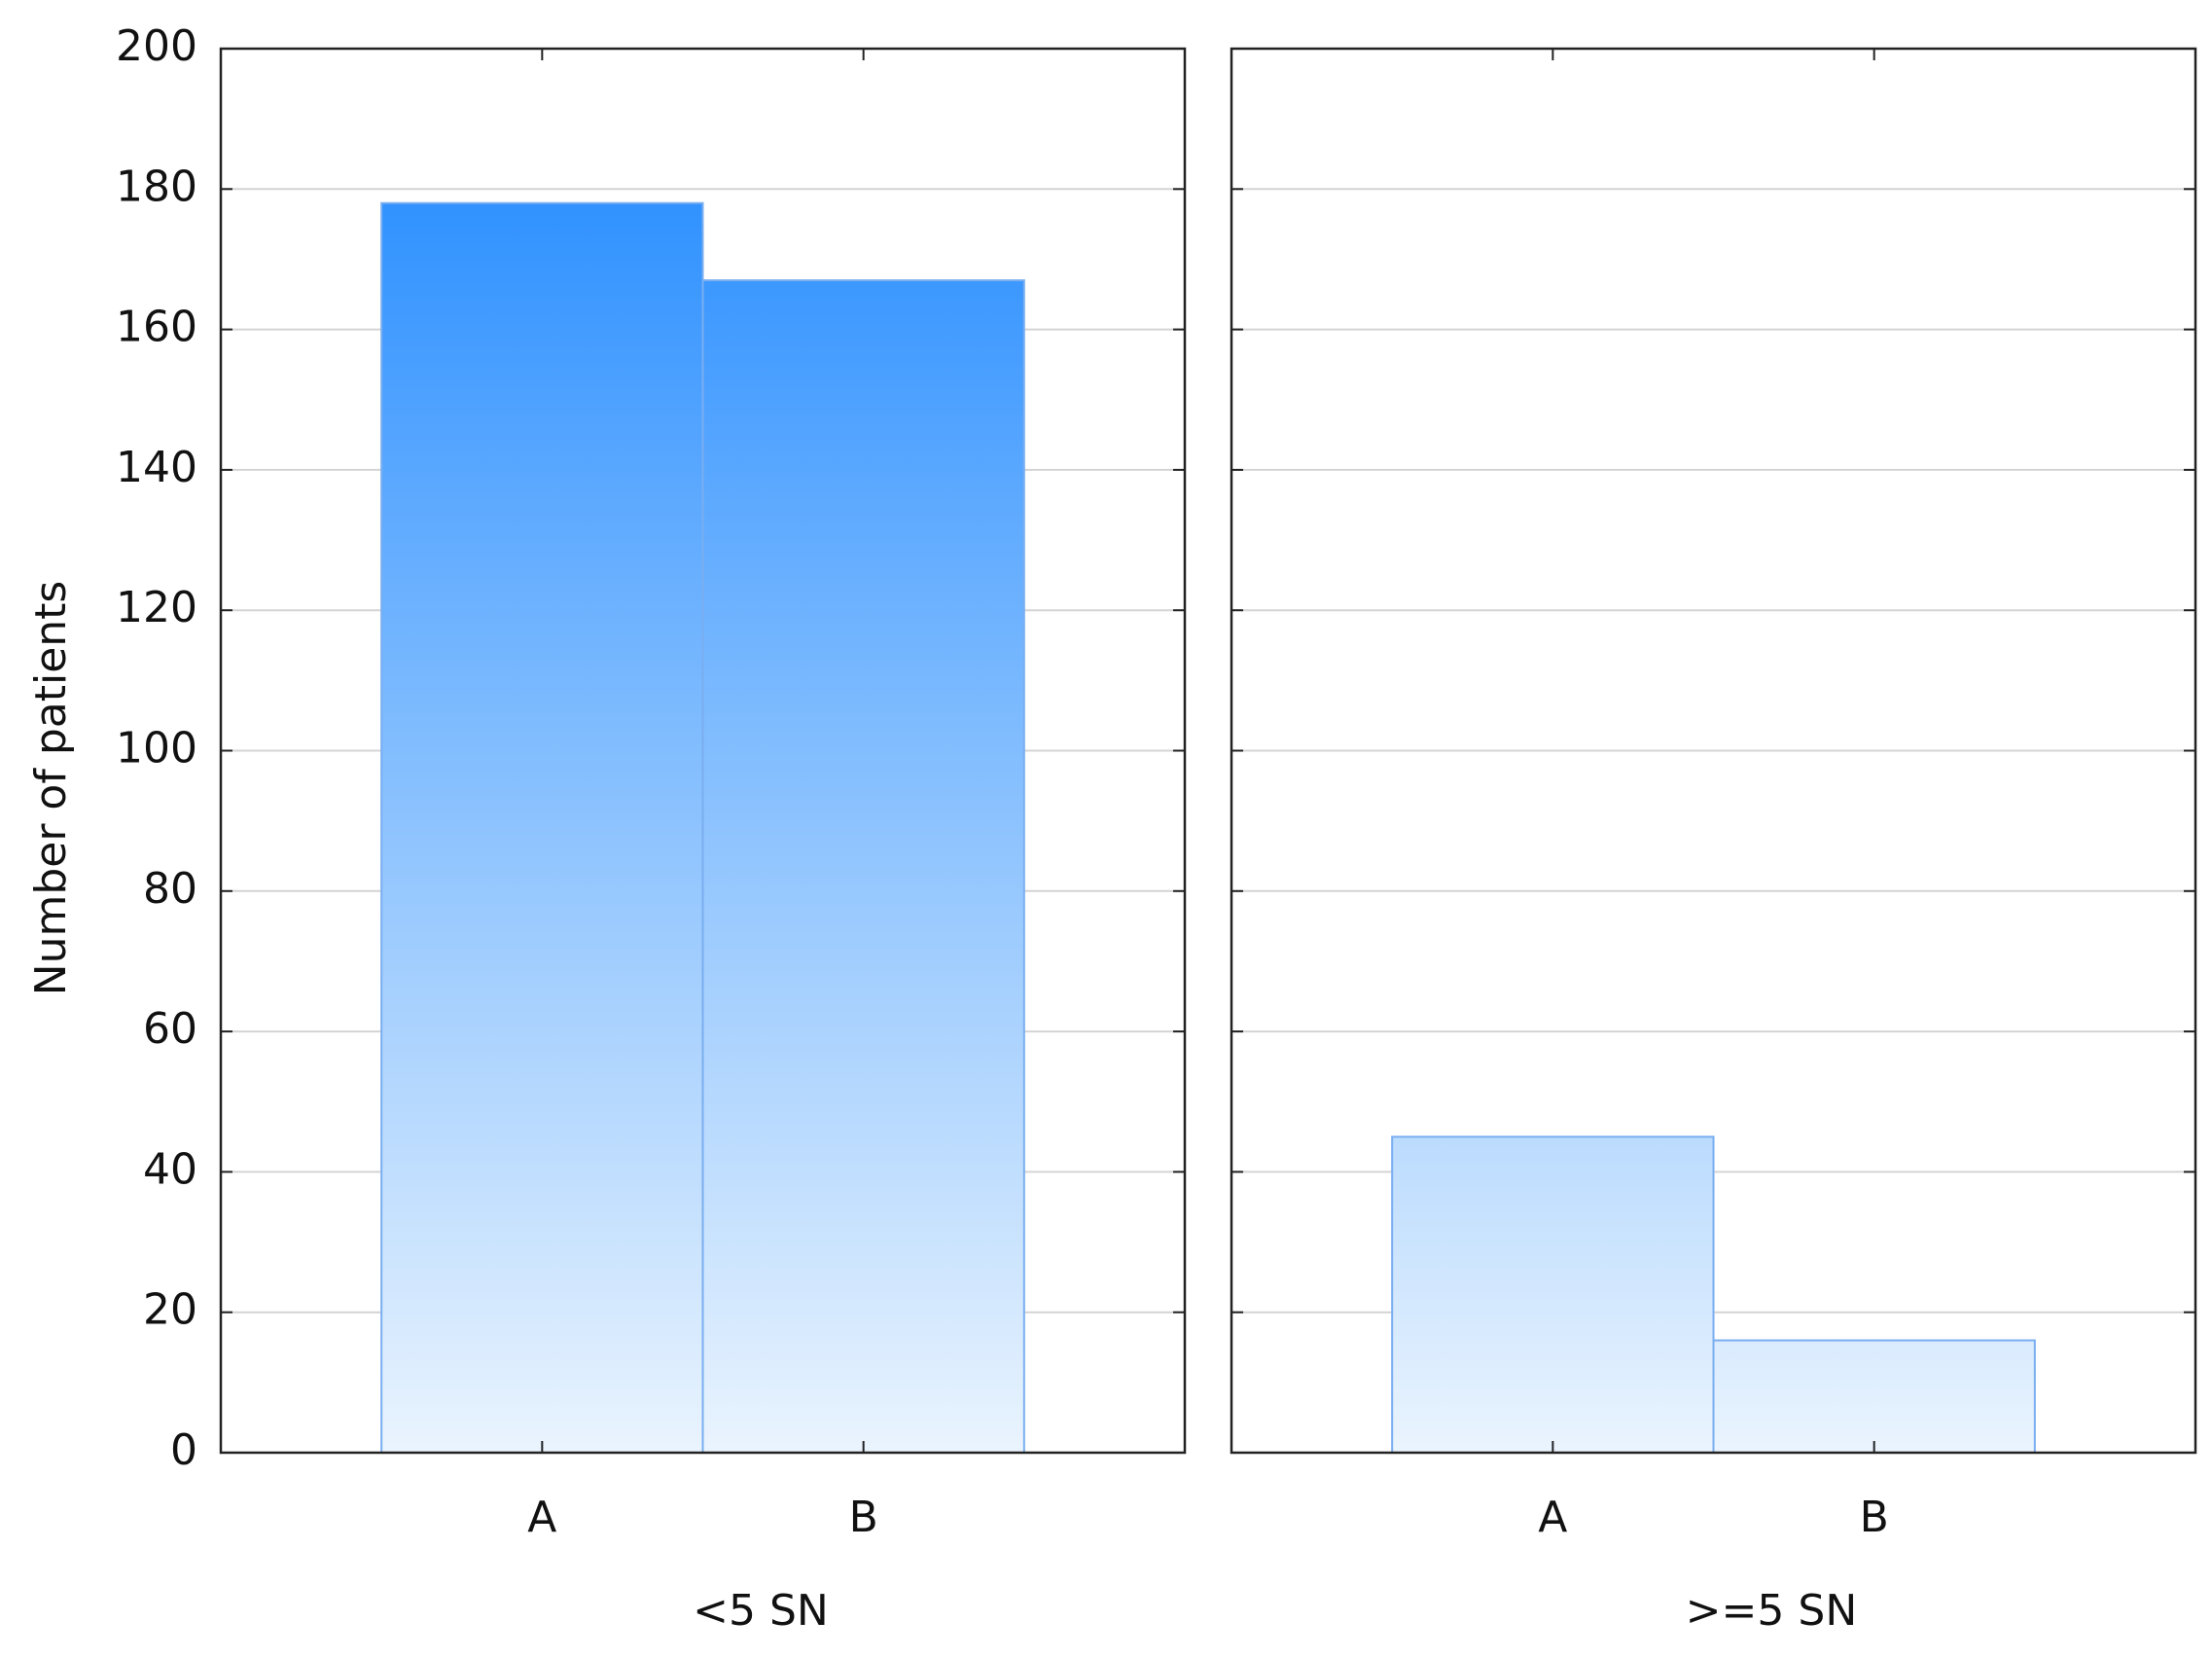 This screenshot has height=1657, width=2212. What do you see at coordinates (170, 1029) in the screenshot?
I see `y-tick-label: 60` at bounding box center [170, 1029].